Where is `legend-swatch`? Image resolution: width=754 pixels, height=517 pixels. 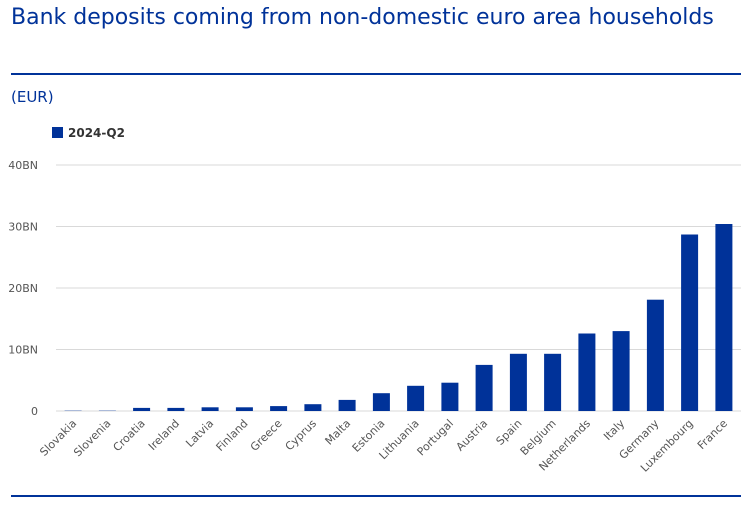 legend-swatch is located at coordinates (57, 132).